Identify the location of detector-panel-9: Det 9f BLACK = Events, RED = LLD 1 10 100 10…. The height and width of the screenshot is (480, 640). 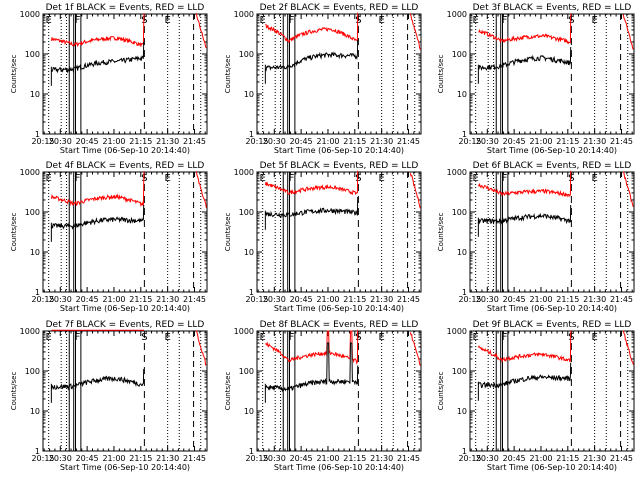
(536, 396).